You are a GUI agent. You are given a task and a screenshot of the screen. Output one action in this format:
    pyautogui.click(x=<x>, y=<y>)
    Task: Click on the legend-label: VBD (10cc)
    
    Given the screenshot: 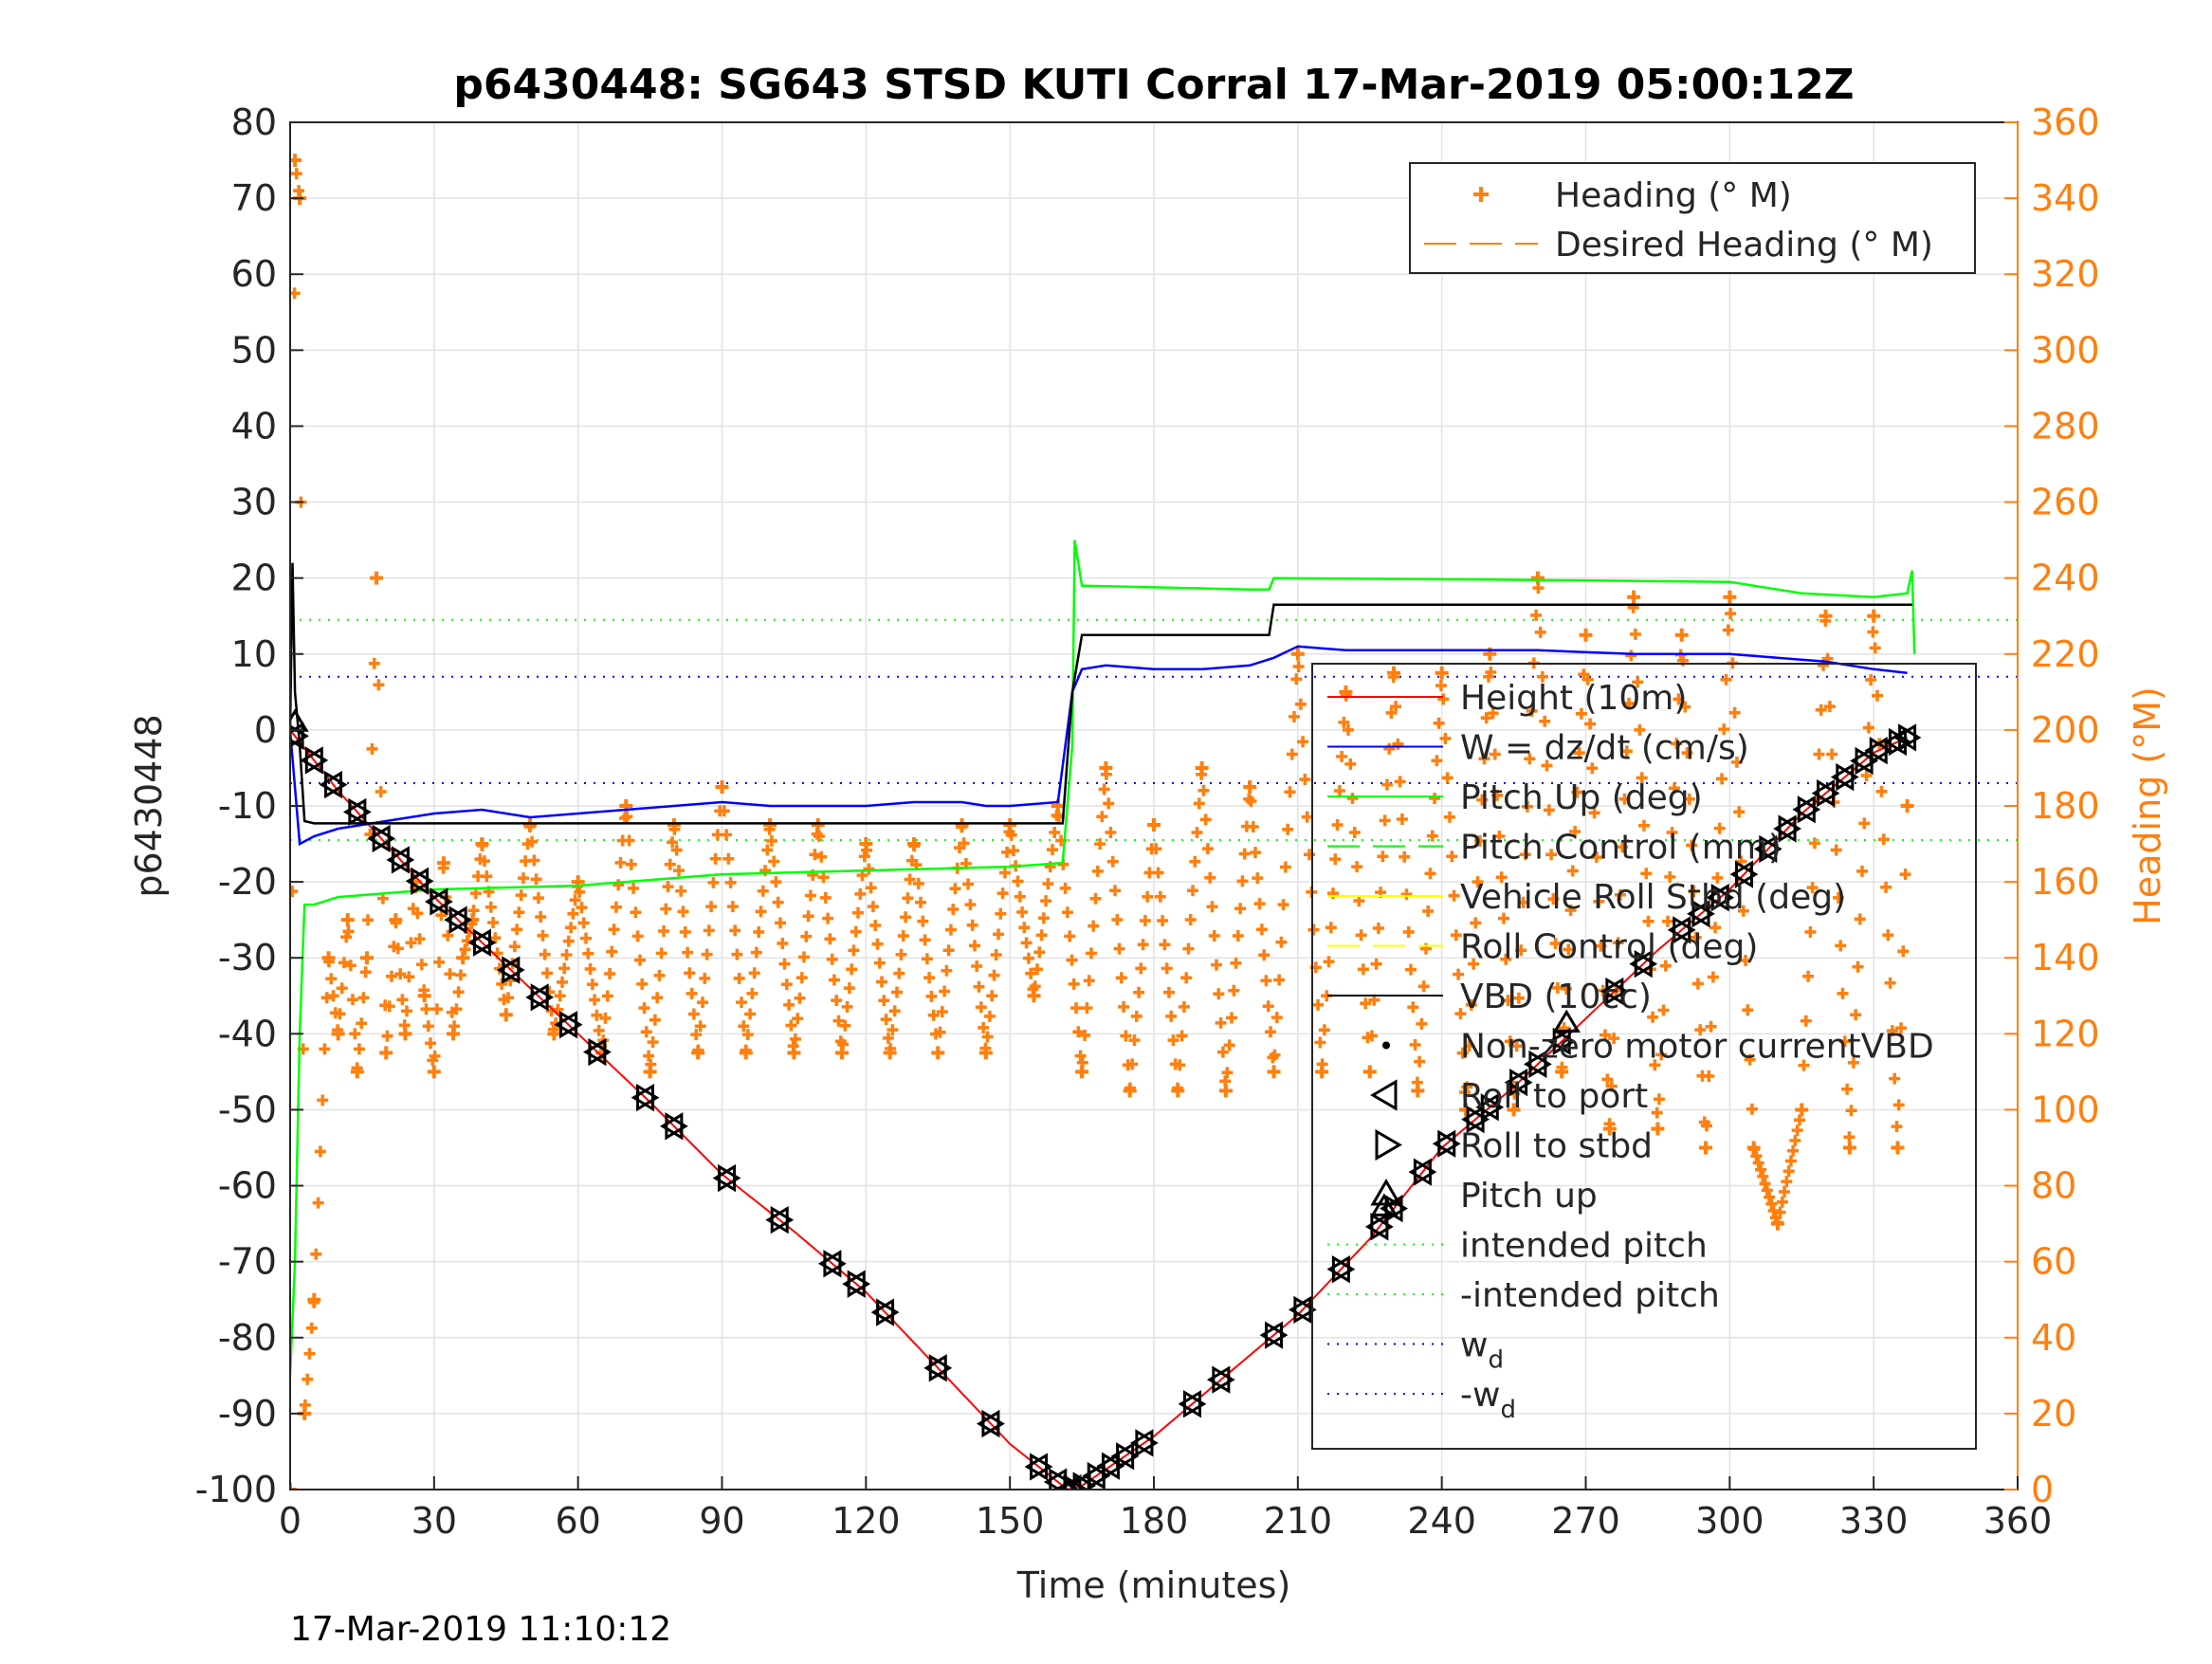 What is the action you would take?
    pyautogui.click(x=1556, y=997)
    